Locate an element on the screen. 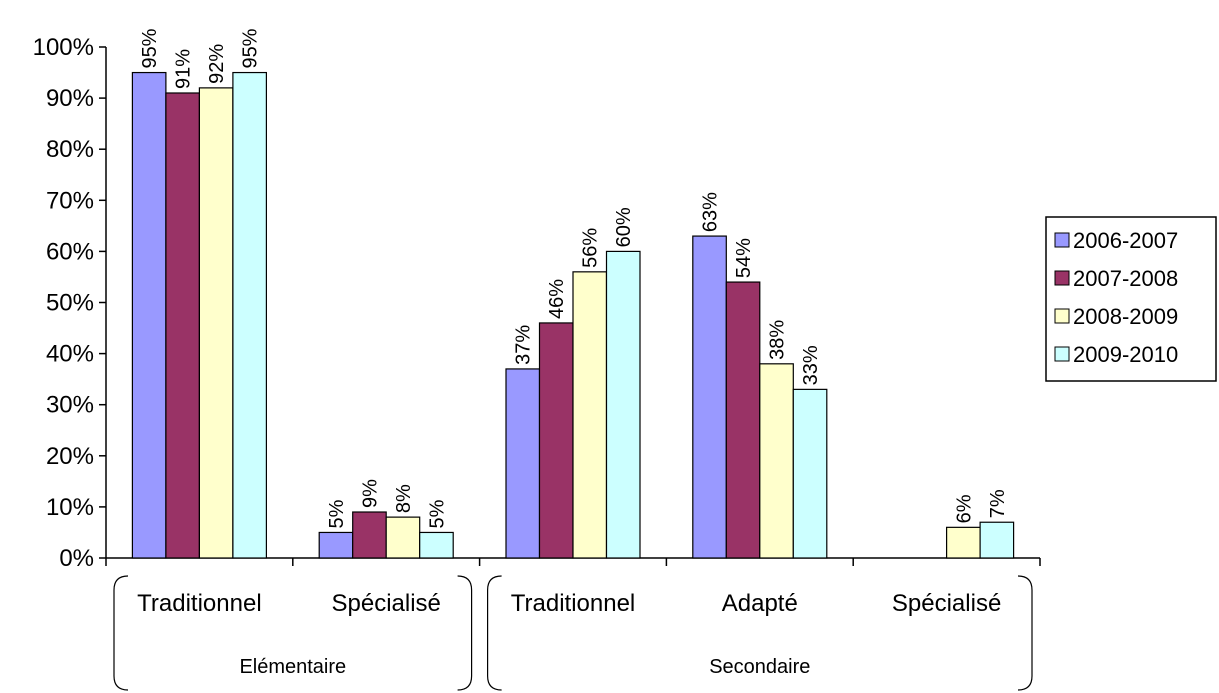  data-label: 91% is located at coordinates (184, 69).